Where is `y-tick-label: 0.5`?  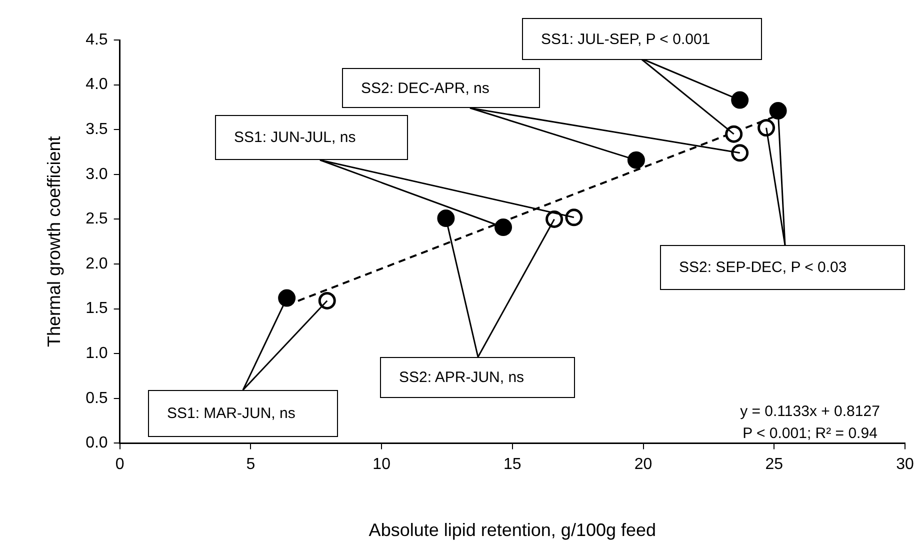
y-tick-label: 0.5 is located at coordinates (97, 398).